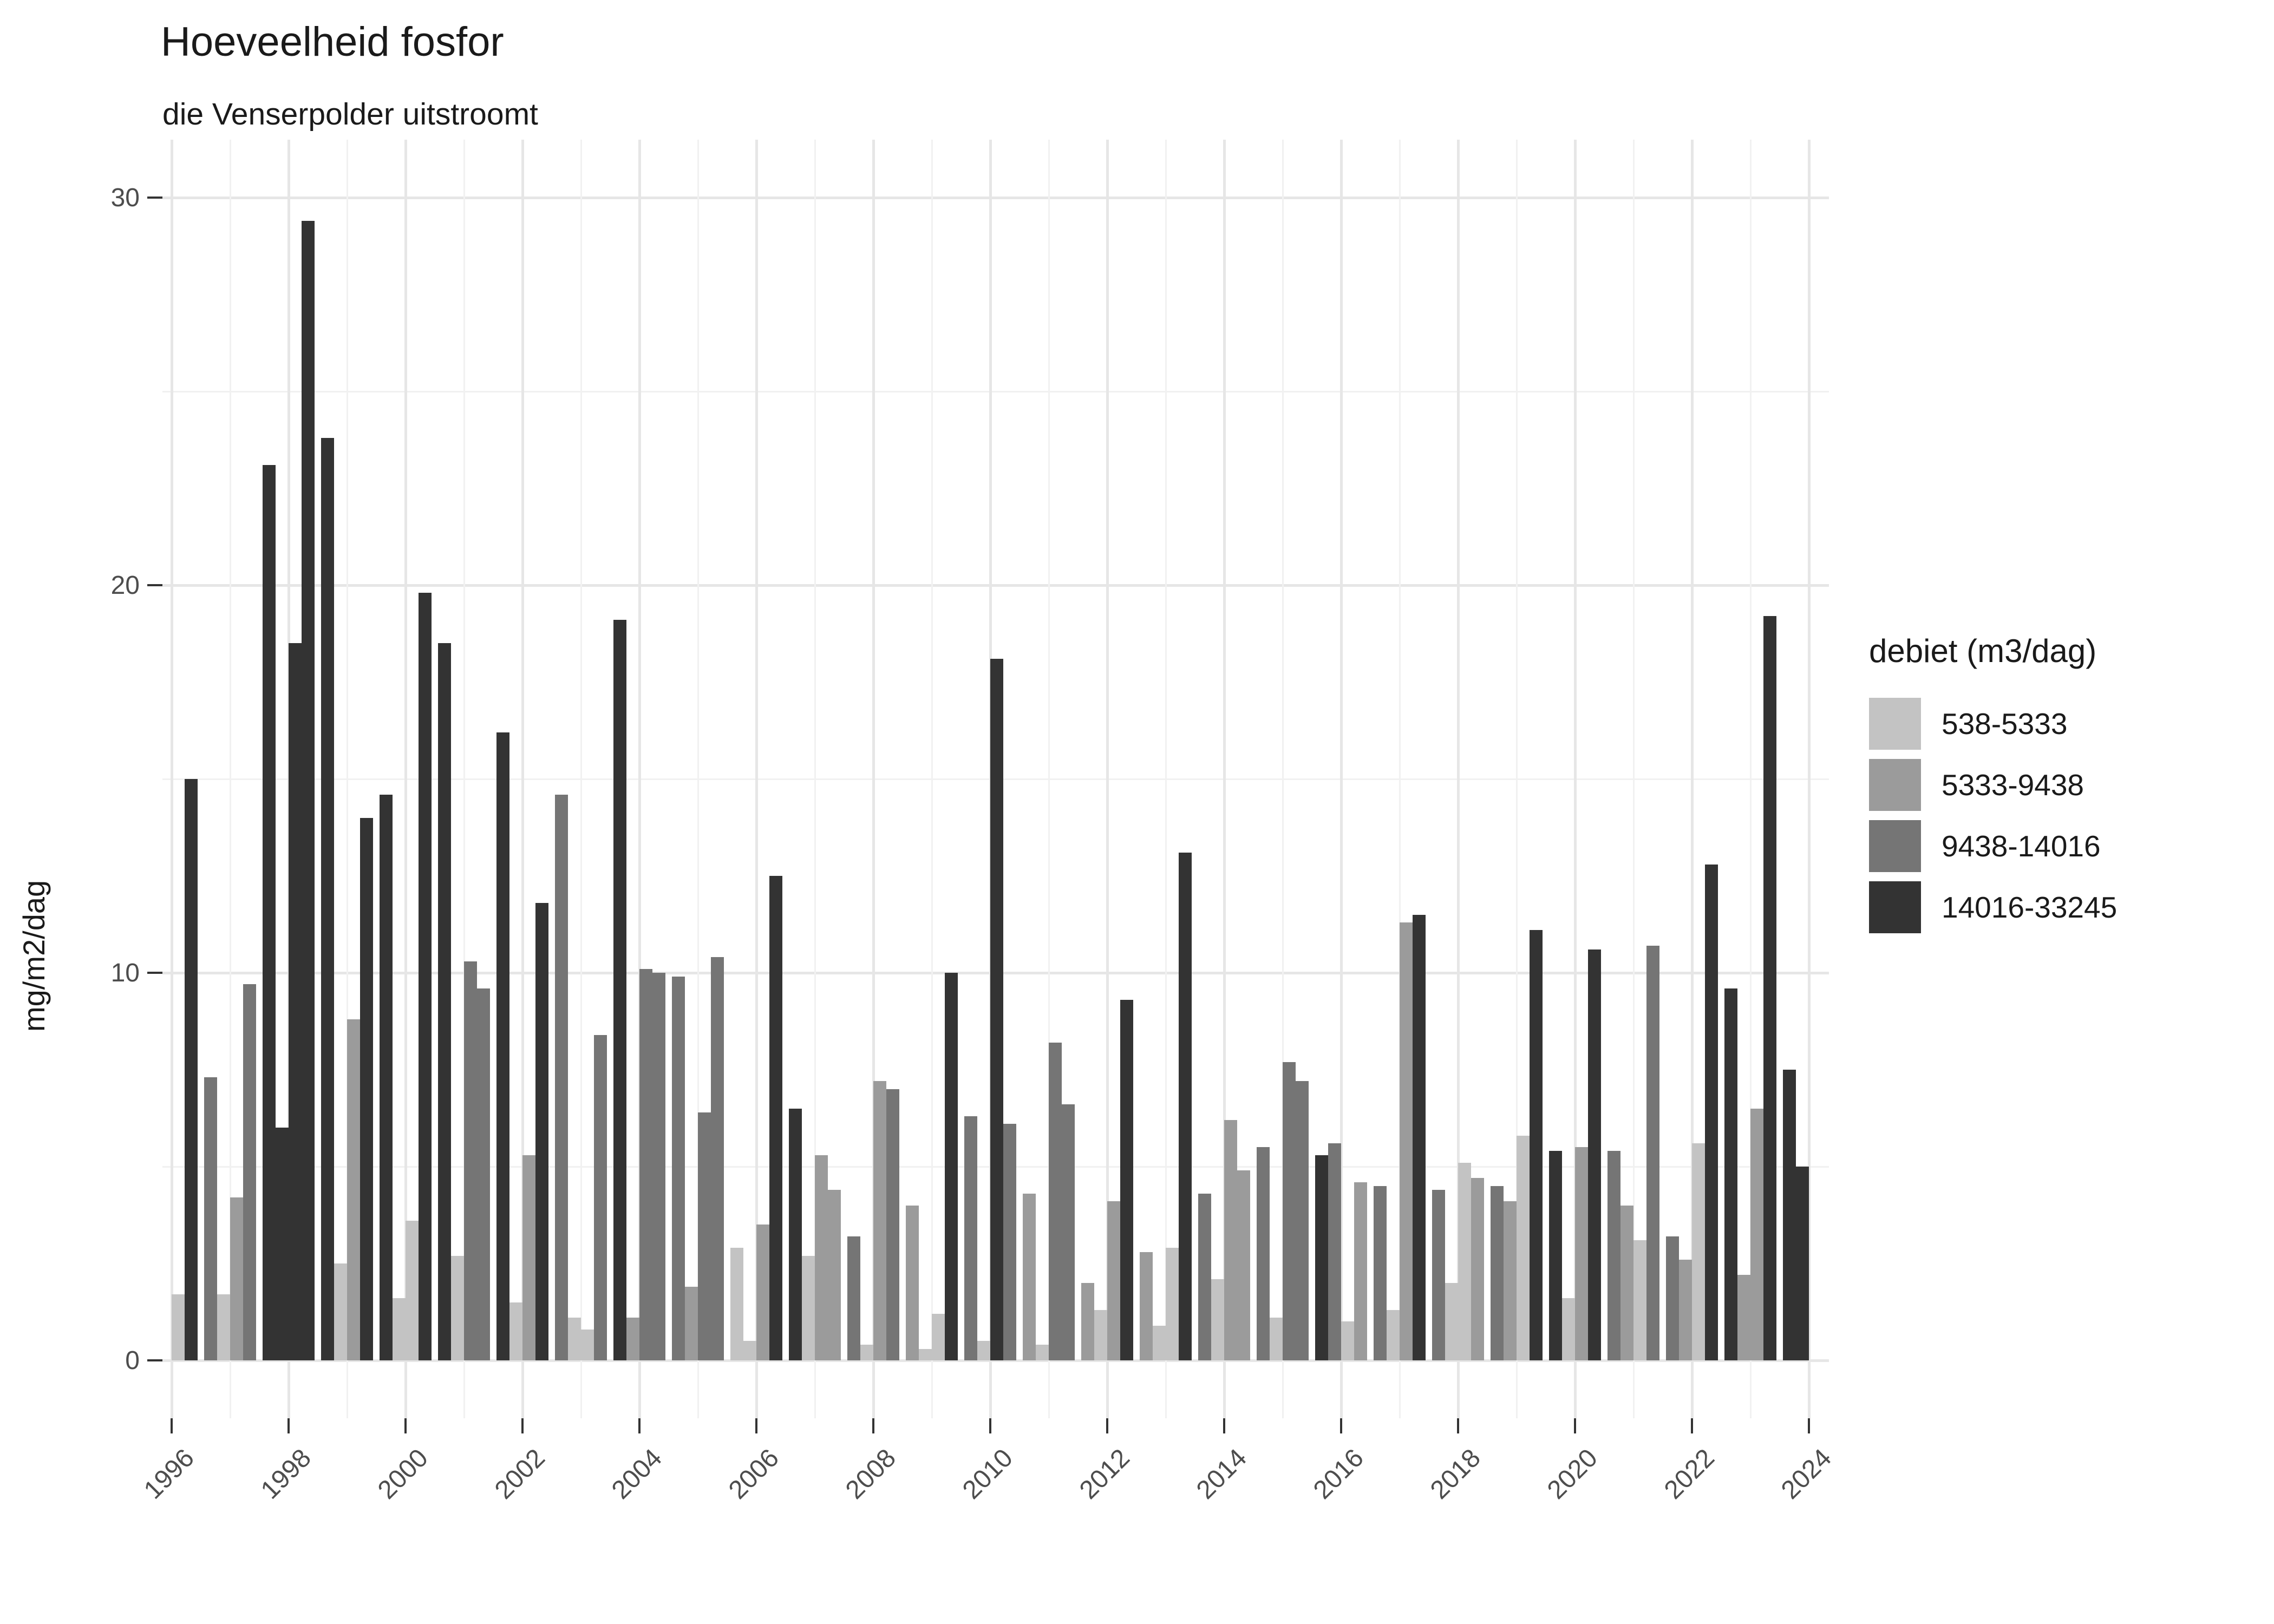  What do you see at coordinates (1582, 1253) in the screenshot?
I see `bar-2020-q3` at bounding box center [1582, 1253].